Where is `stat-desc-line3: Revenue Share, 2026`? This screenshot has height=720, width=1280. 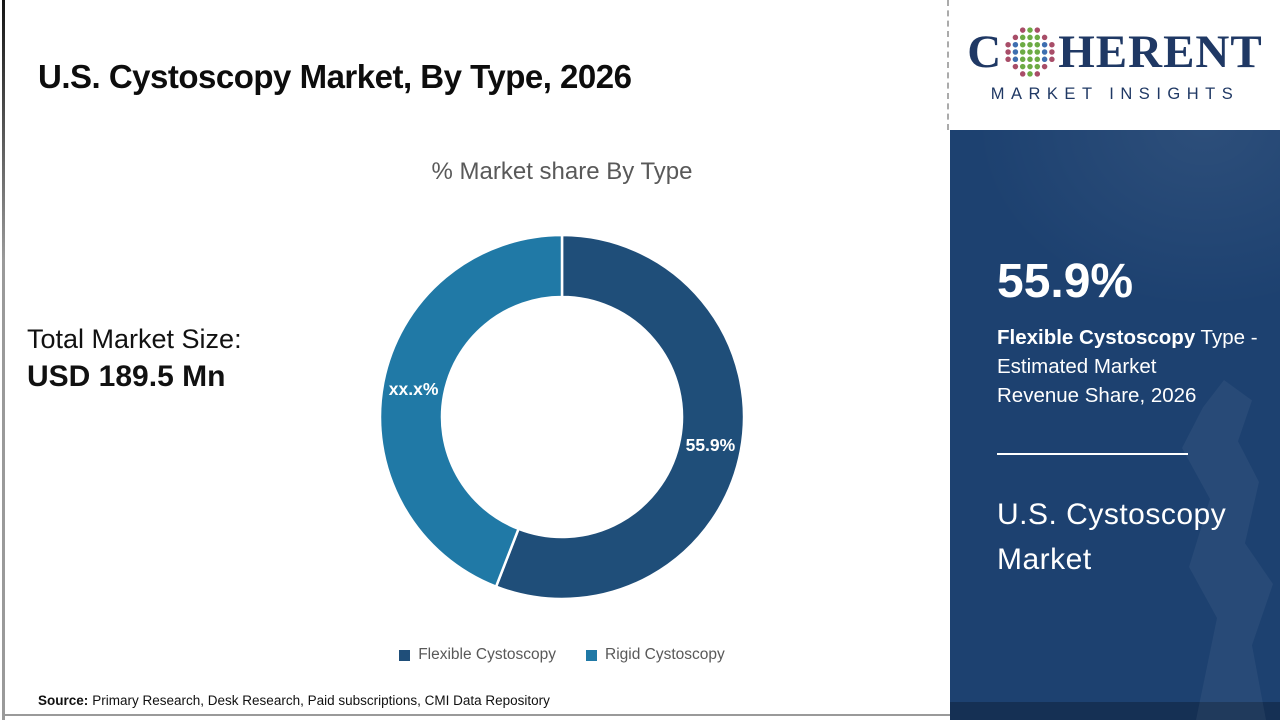 stat-desc-line3: Revenue Share, 2026 is located at coordinates (1097, 395).